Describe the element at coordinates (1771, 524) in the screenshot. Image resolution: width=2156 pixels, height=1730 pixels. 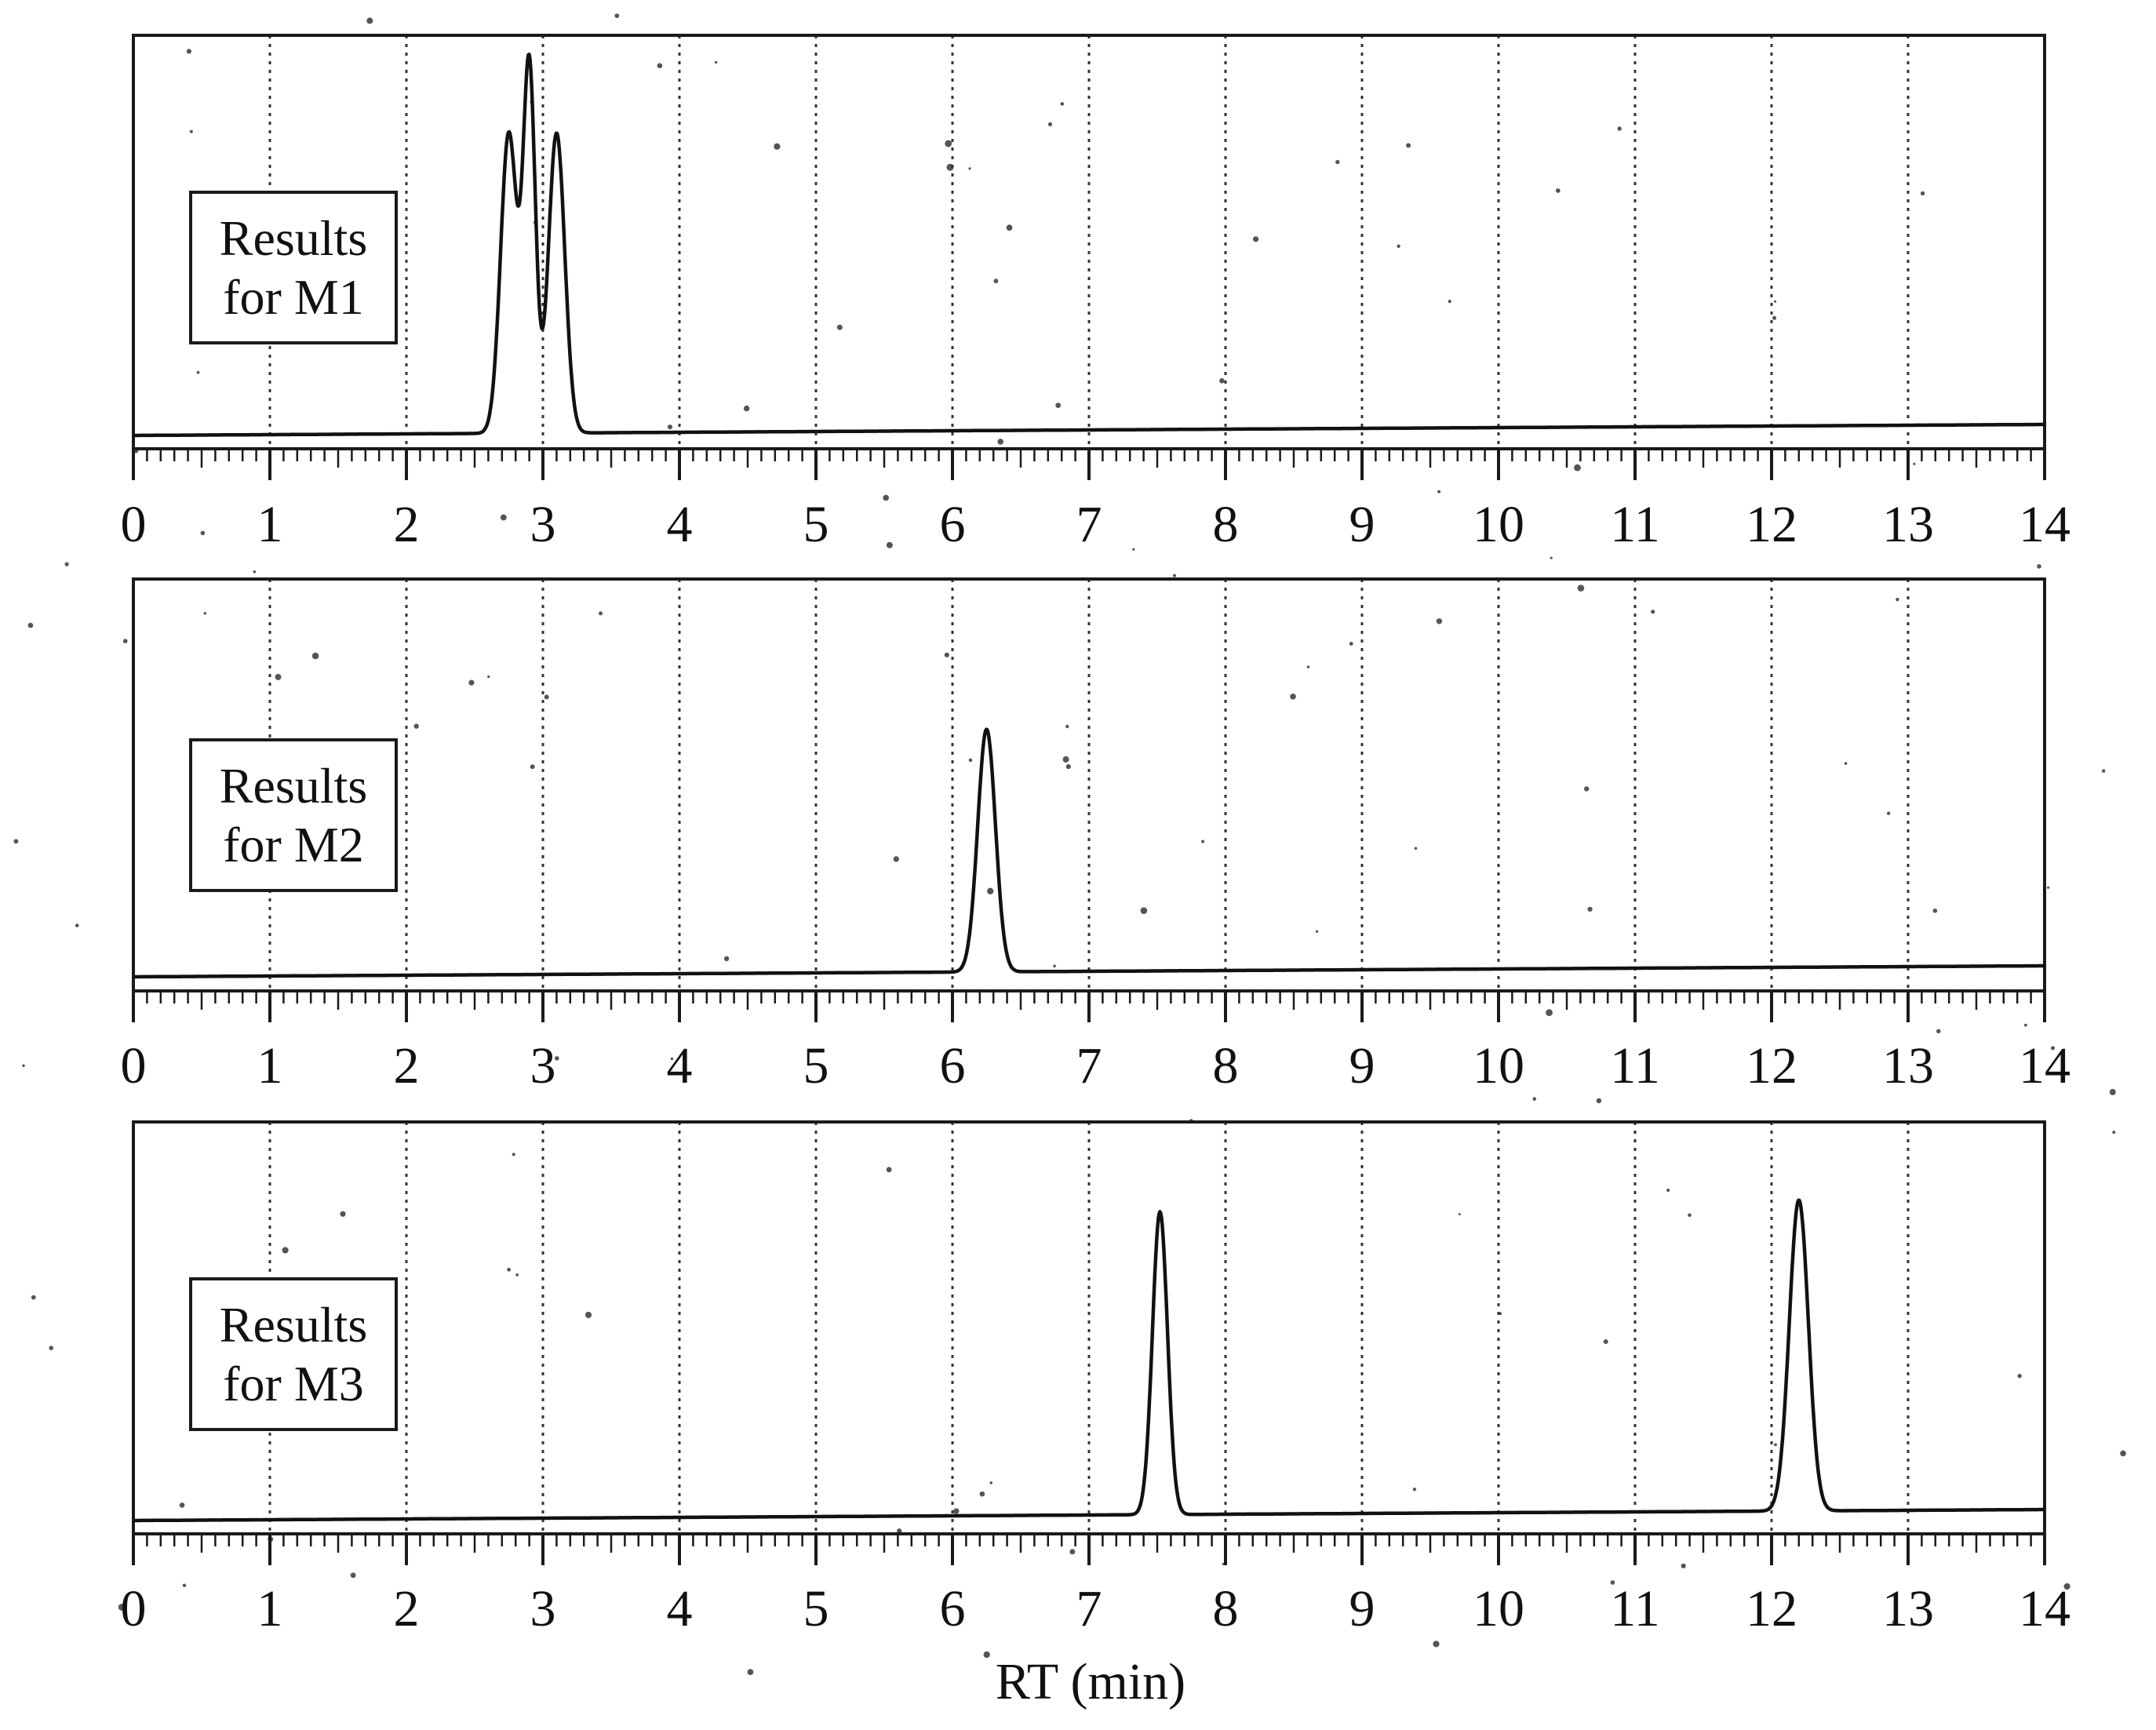
I see `x-tick-label: 12` at that location.